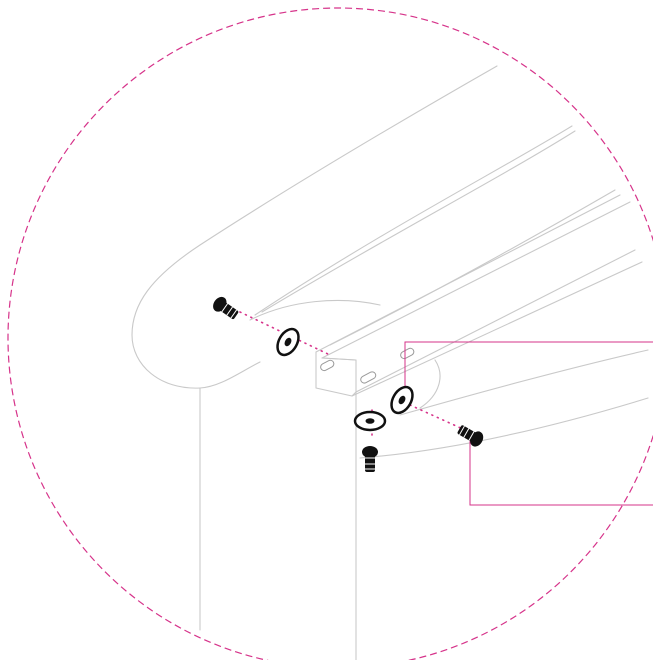  I want to click on lower-arm-top, so click(524, 382).